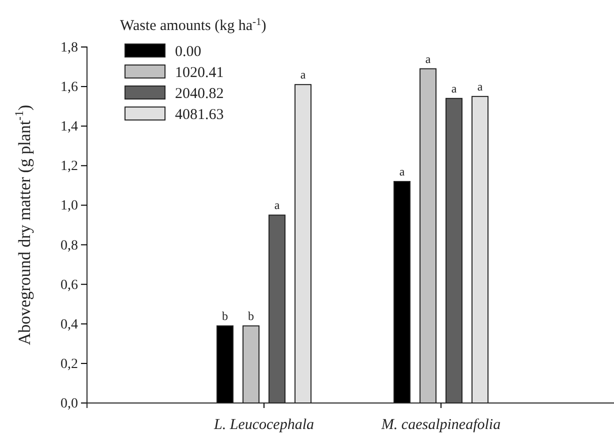 The width and height of the screenshot is (614, 434). What do you see at coordinates (69, 285) in the screenshot?
I see `y-tick-label: 0,6` at bounding box center [69, 285].